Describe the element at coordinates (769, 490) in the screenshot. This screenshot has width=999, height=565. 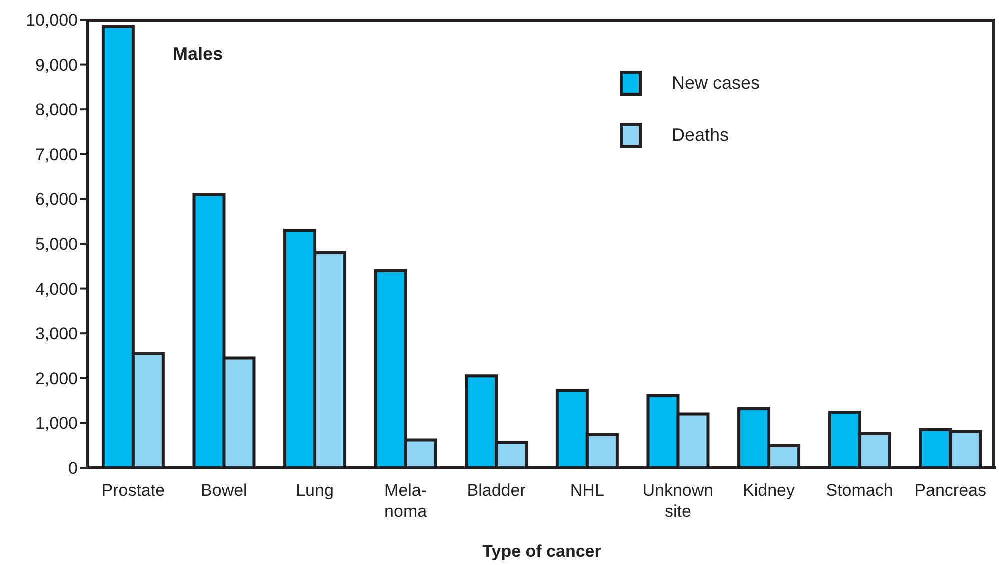
I see `x-tick-label: Kidney` at that location.